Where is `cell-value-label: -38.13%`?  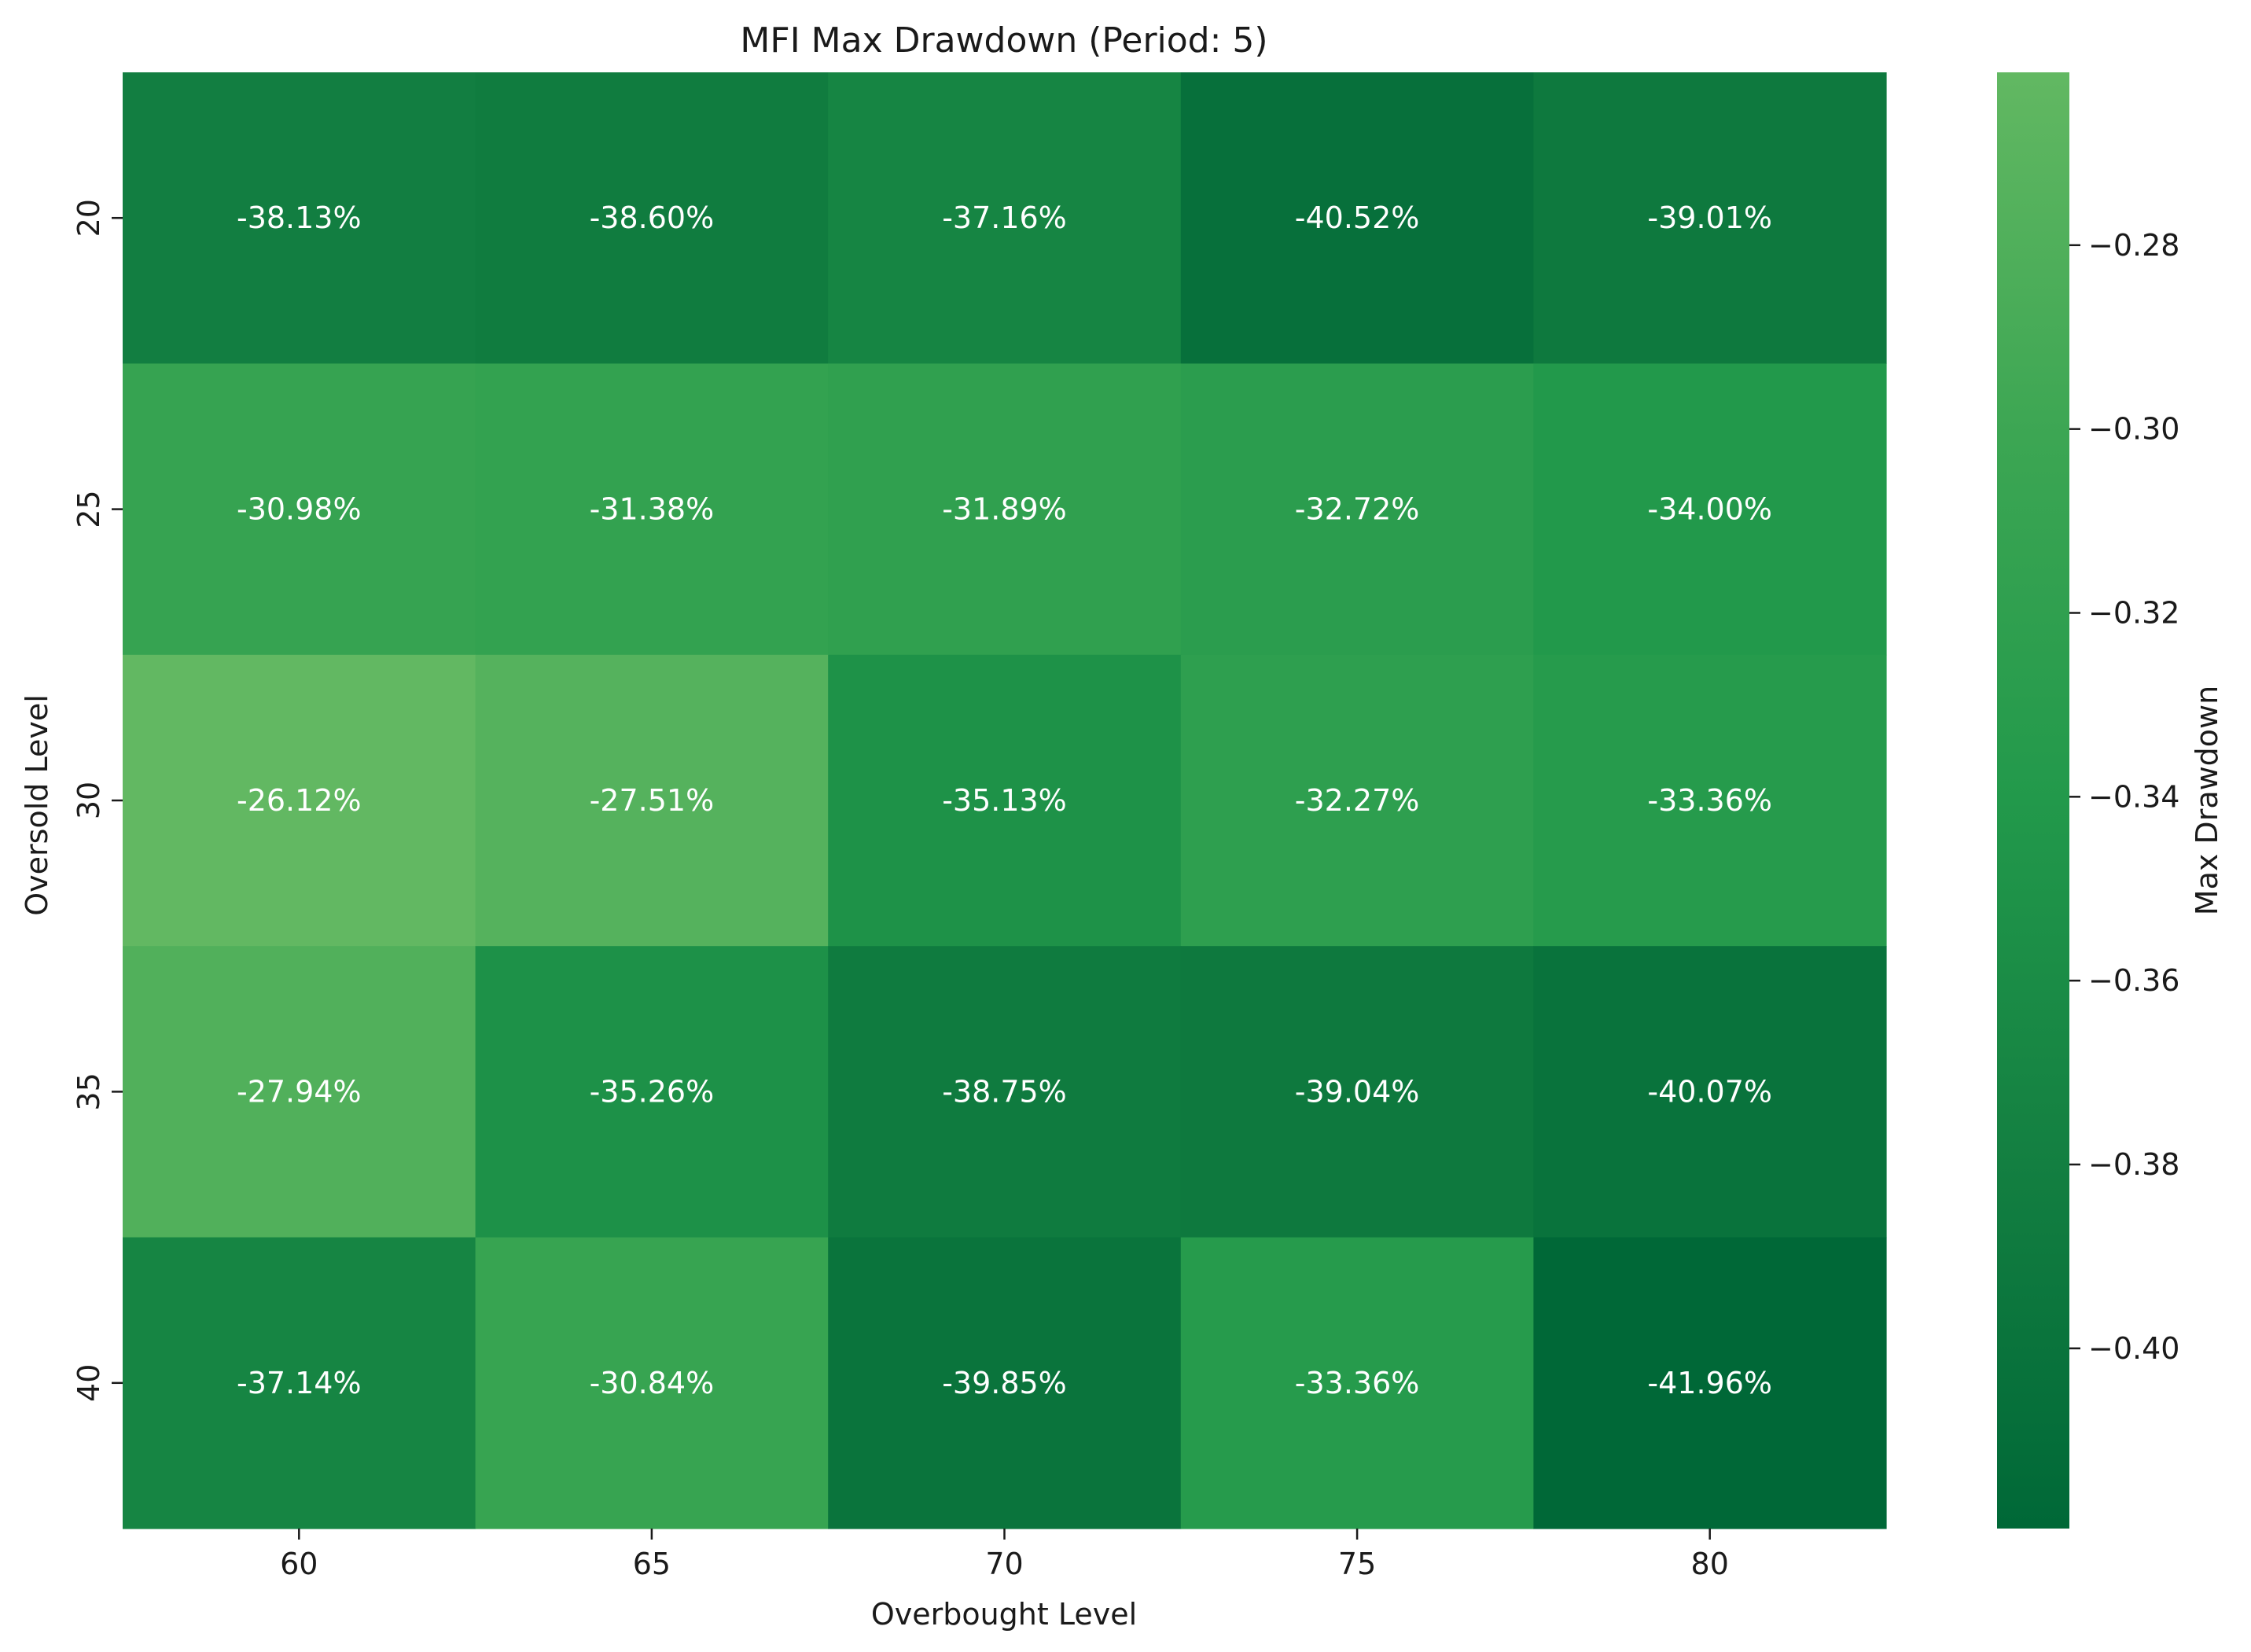
cell-value-label: -38.13% is located at coordinates (299, 218).